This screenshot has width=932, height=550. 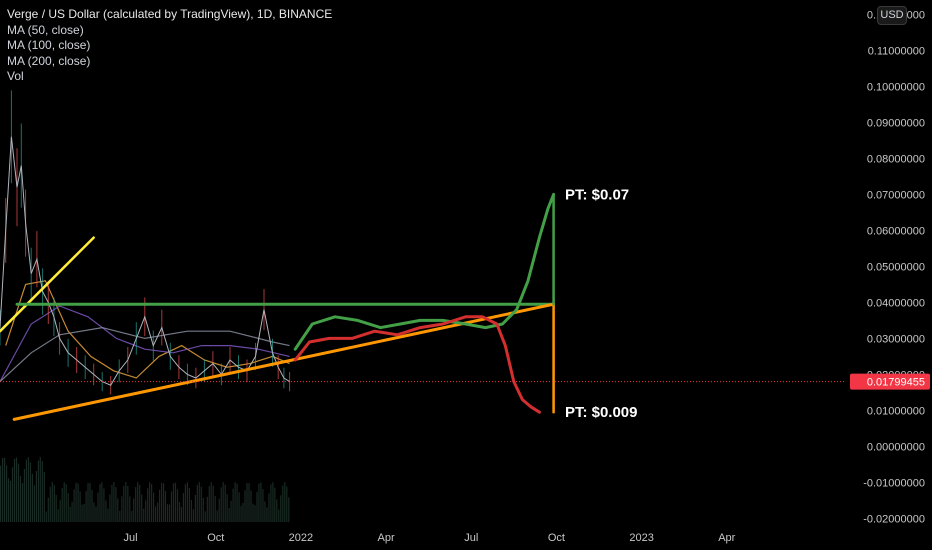 What do you see at coordinates (47, 284) in the screenshot?
I see `early-trend-line` at bounding box center [47, 284].